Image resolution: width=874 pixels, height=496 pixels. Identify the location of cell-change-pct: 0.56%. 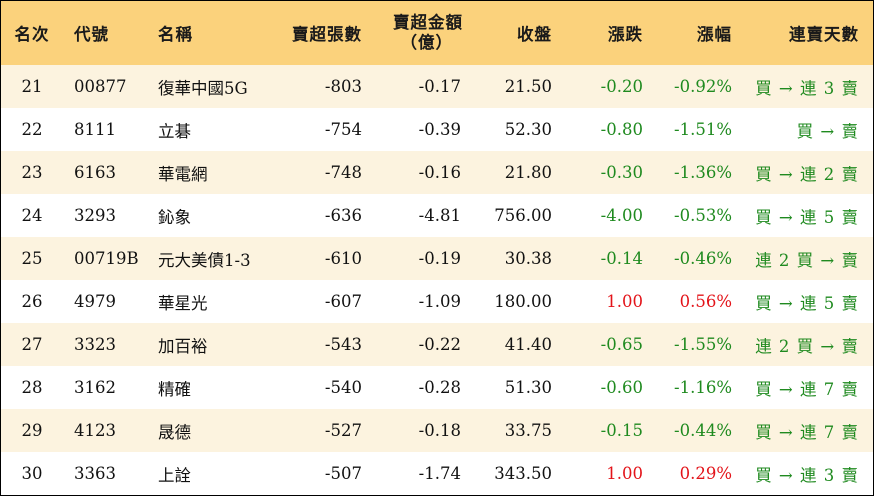
(705, 301).